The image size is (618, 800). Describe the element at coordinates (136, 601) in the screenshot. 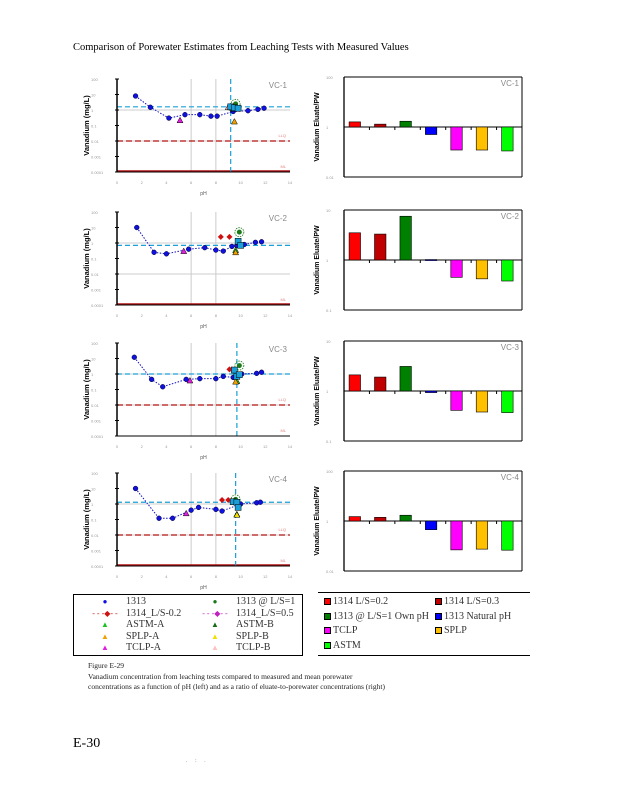

I see `legend-label: 1313` at that location.